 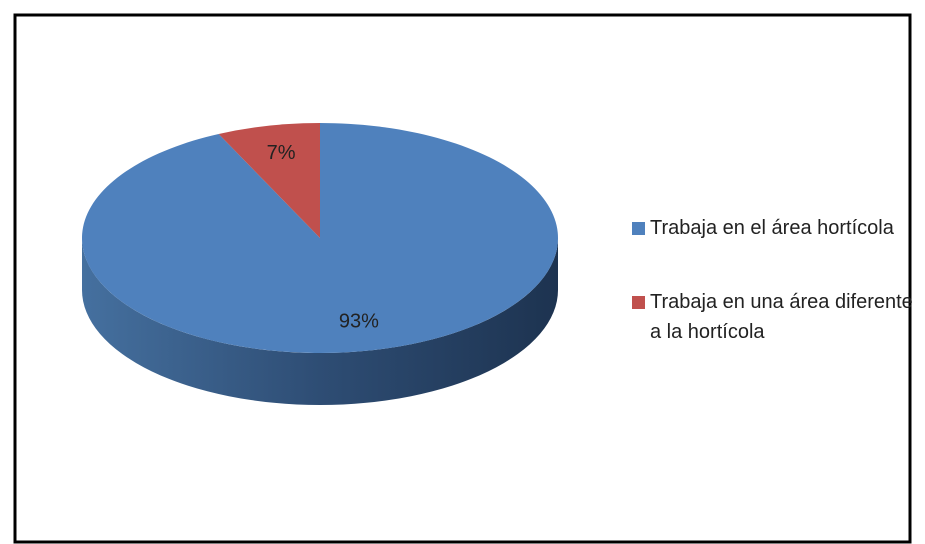 I want to click on legend-label: Trabaja en el área hortícola, so click(x=772, y=228).